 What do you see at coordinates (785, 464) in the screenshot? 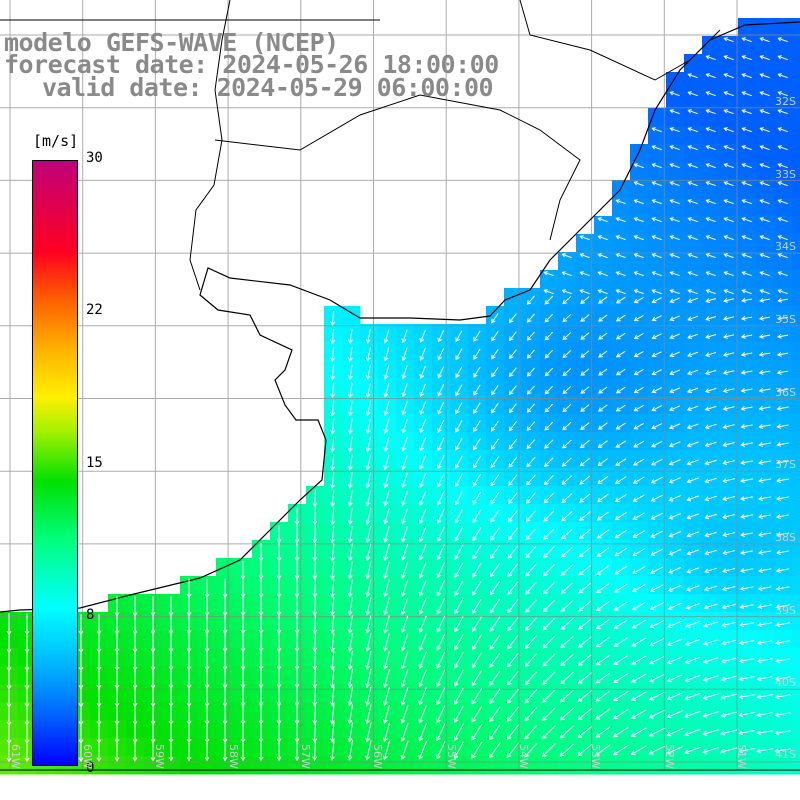
I see `lat-label-37s: 37S` at bounding box center [785, 464].